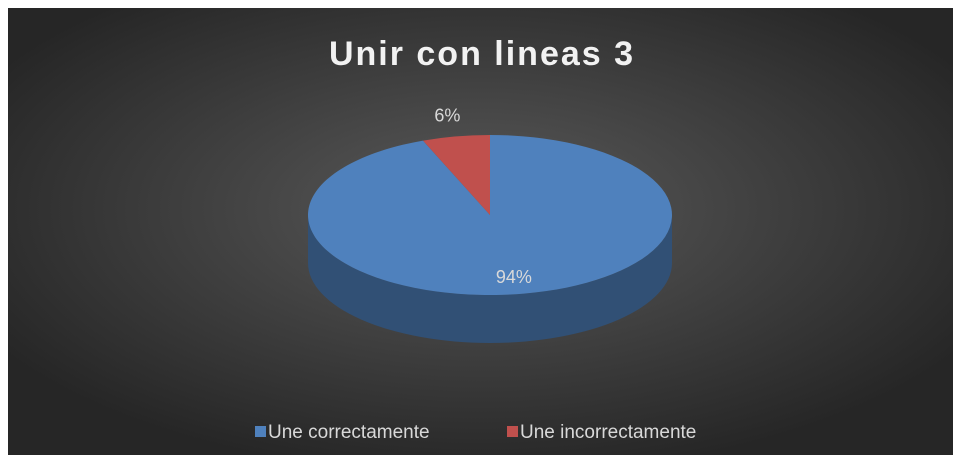 Image resolution: width=961 pixels, height=466 pixels. I want to click on chart-title: Unir con lineas 3, so click(482, 54).